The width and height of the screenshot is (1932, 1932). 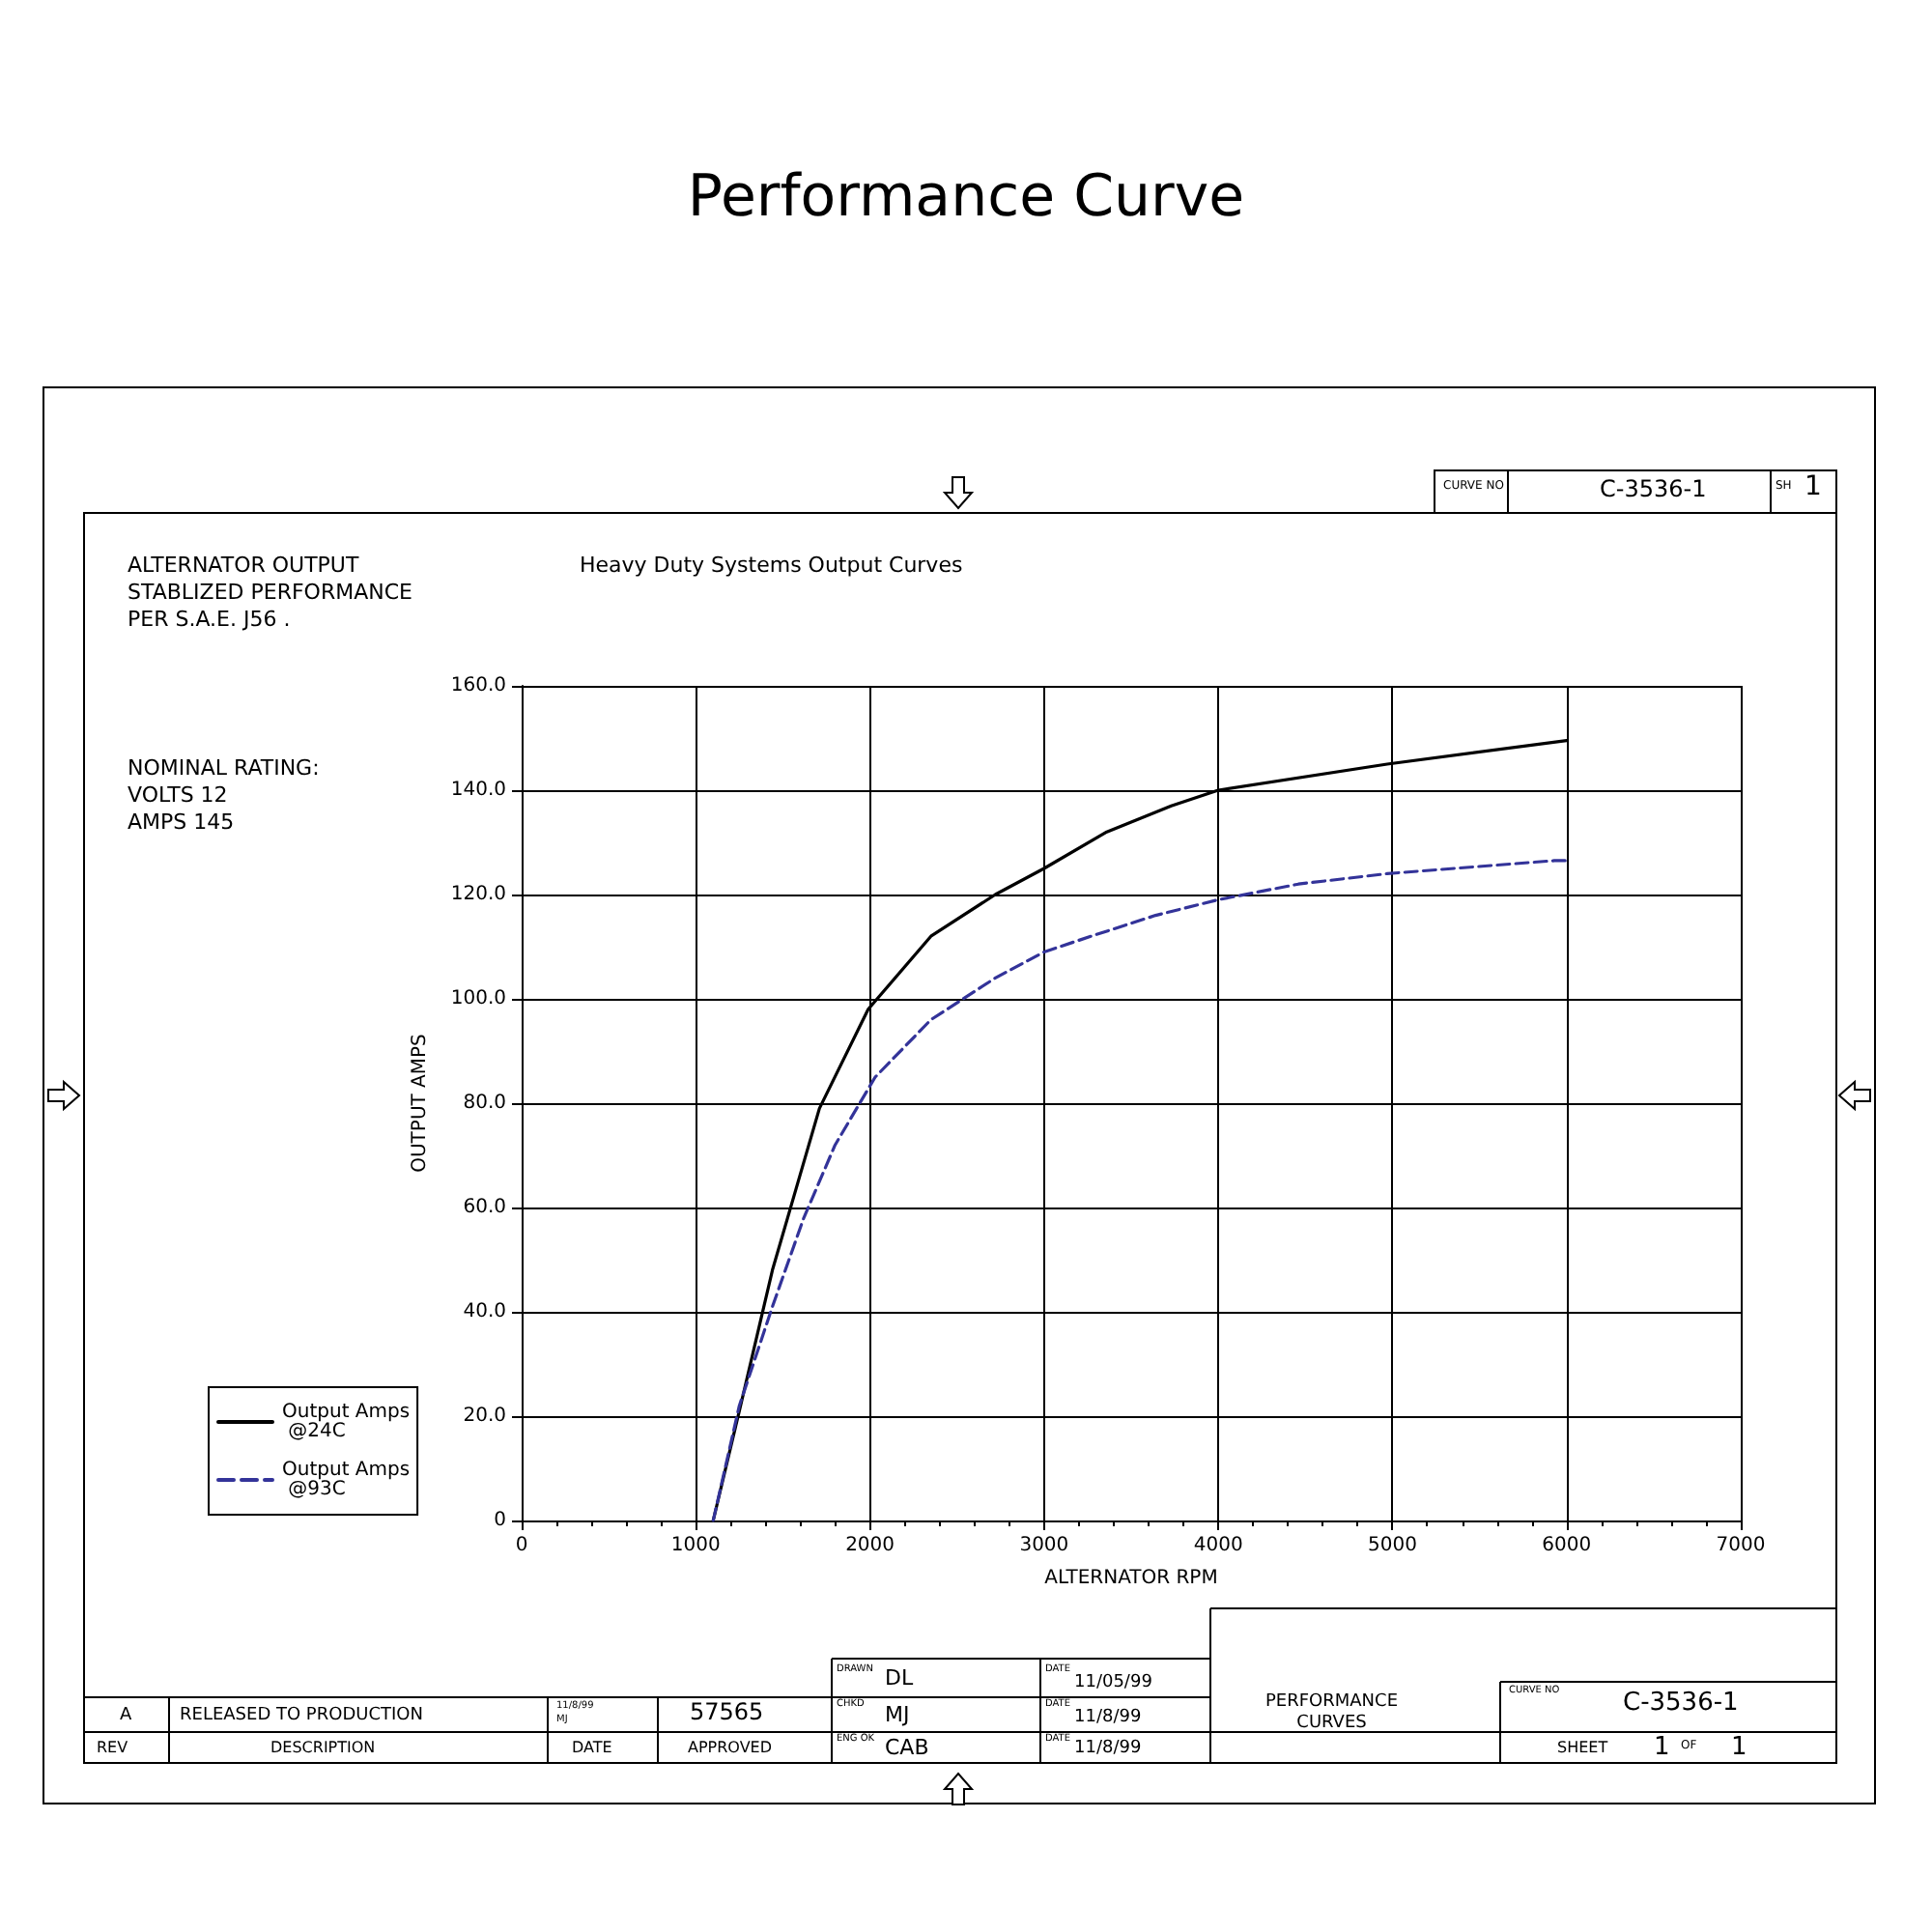 I want to click on y-tick-label: 160.0, so click(x=478, y=685).